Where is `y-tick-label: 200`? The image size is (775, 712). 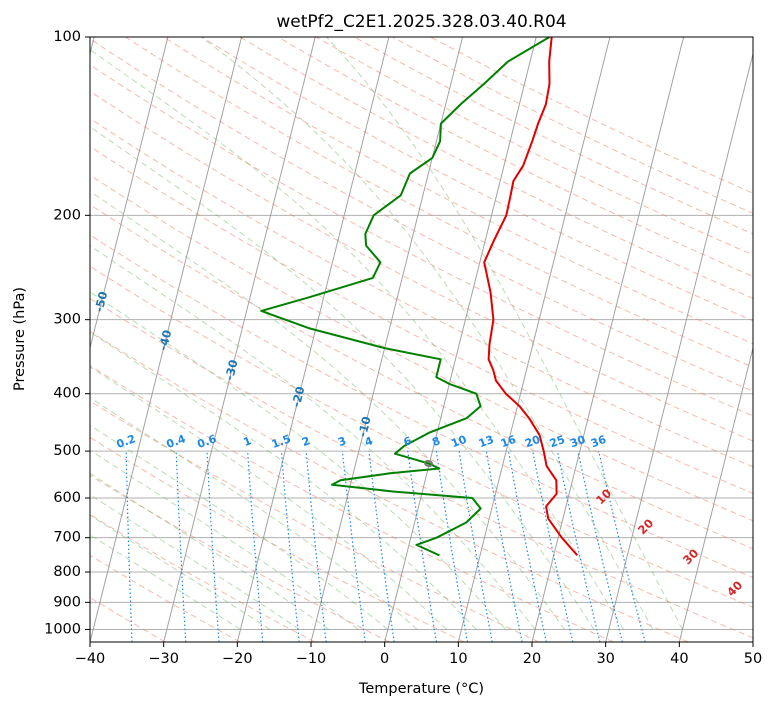
y-tick-label: 200 is located at coordinates (67, 215).